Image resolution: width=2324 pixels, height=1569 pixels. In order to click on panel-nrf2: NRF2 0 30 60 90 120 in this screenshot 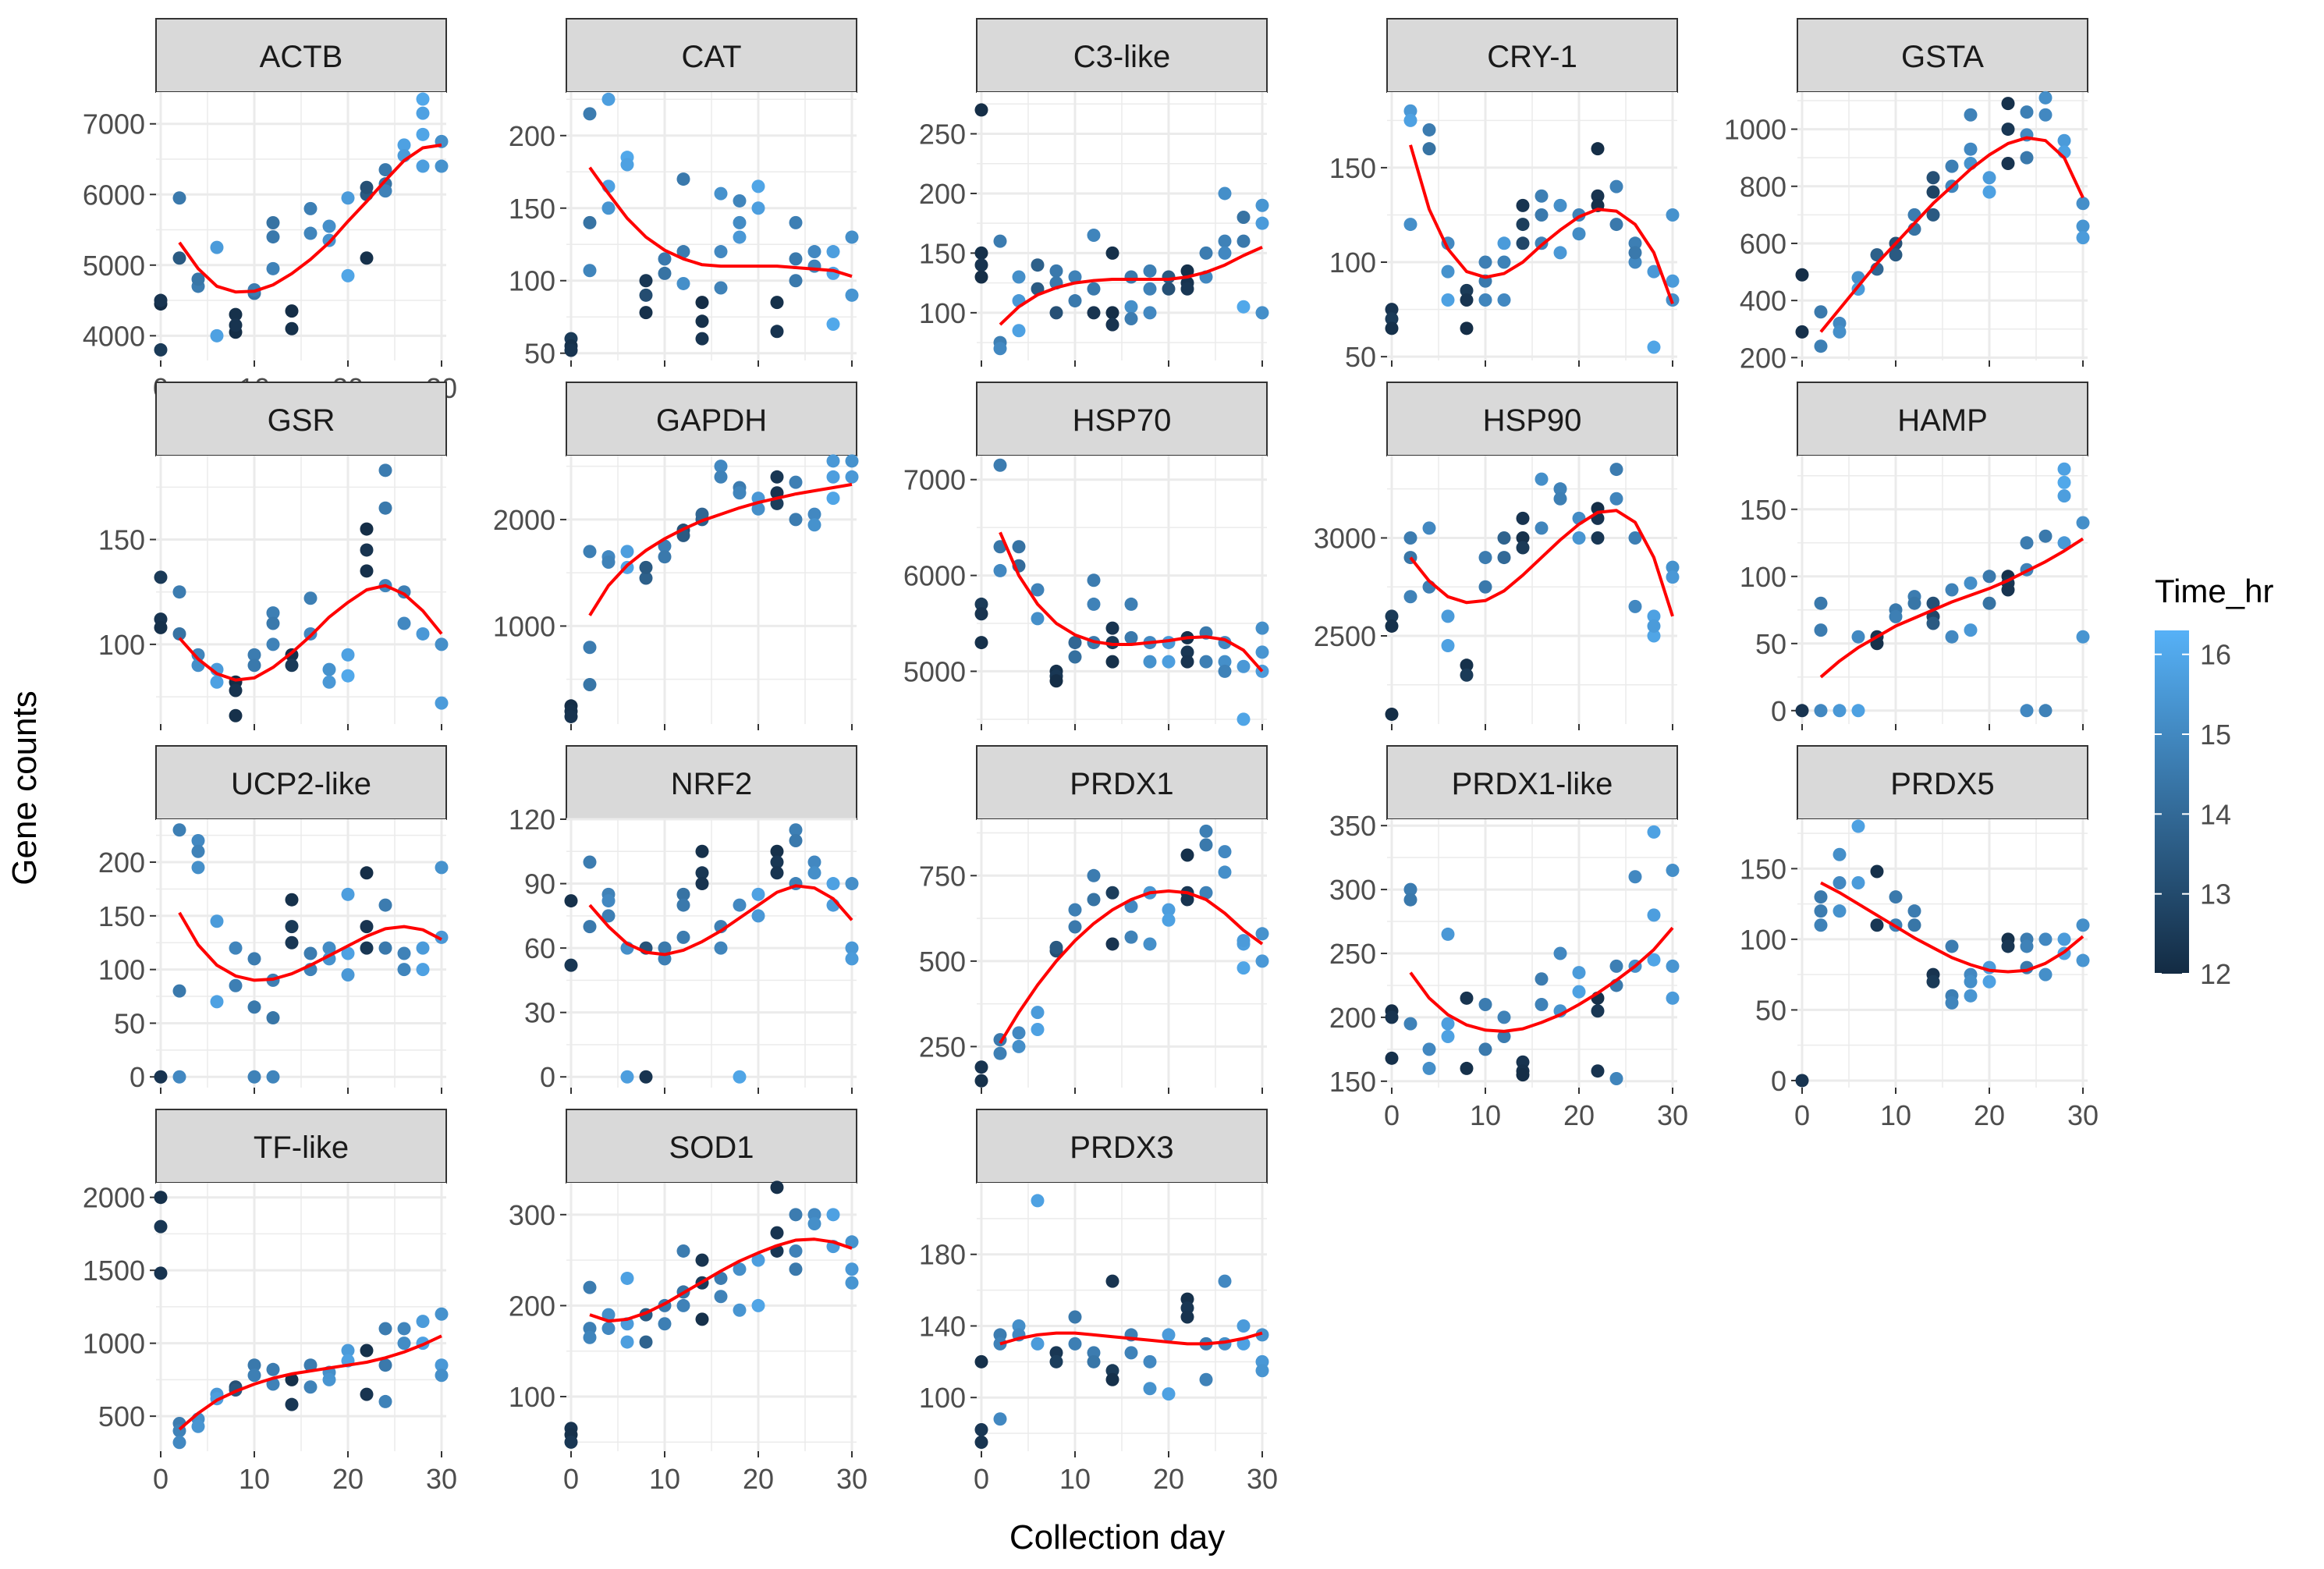, I will do `click(684, 919)`.